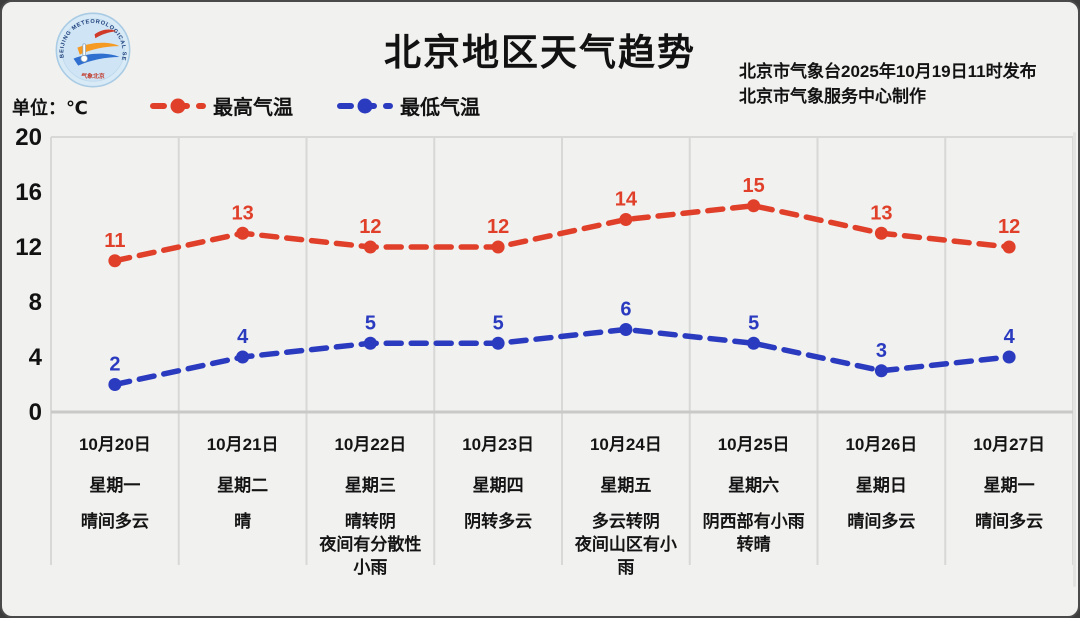 This screenshot has width=1080, height=618. I want to click on y-axis-tick-label: 12, so click(28, 247).